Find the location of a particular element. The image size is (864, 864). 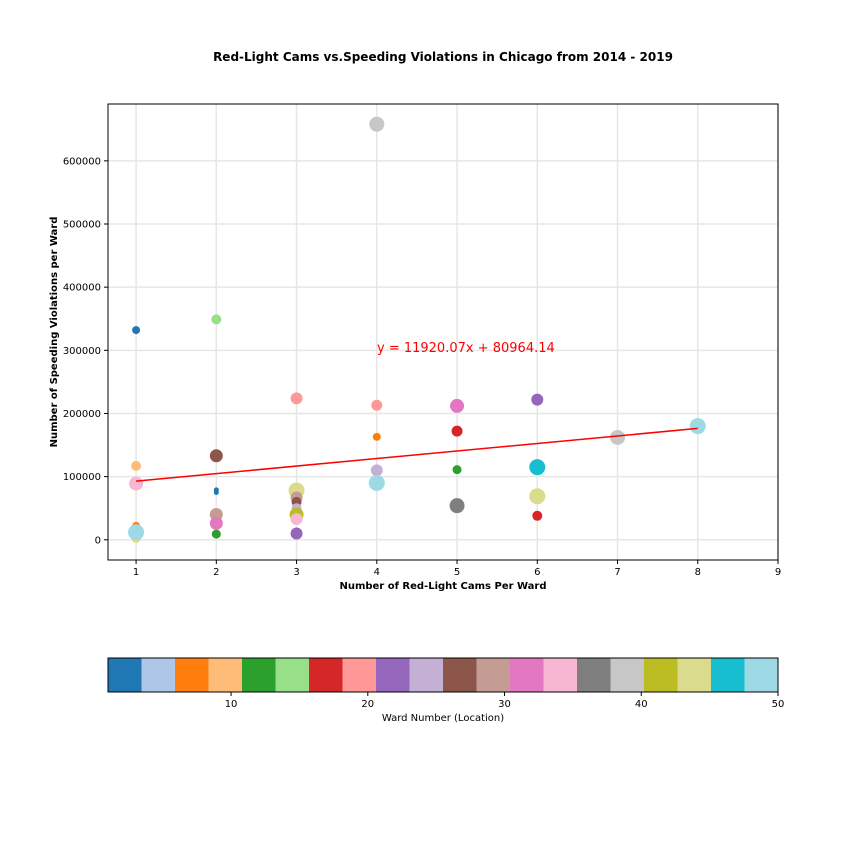

regression-equation: y = 11920.07x + 80964.14 is located at coordinates (466, 348).